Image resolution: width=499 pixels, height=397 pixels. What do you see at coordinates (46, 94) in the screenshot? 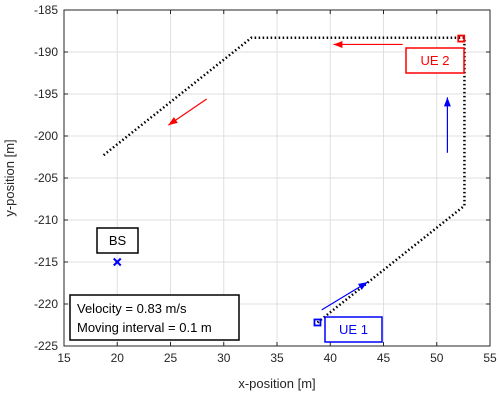
I see `y-tick-label: -195` at bounding box center [46, 94].